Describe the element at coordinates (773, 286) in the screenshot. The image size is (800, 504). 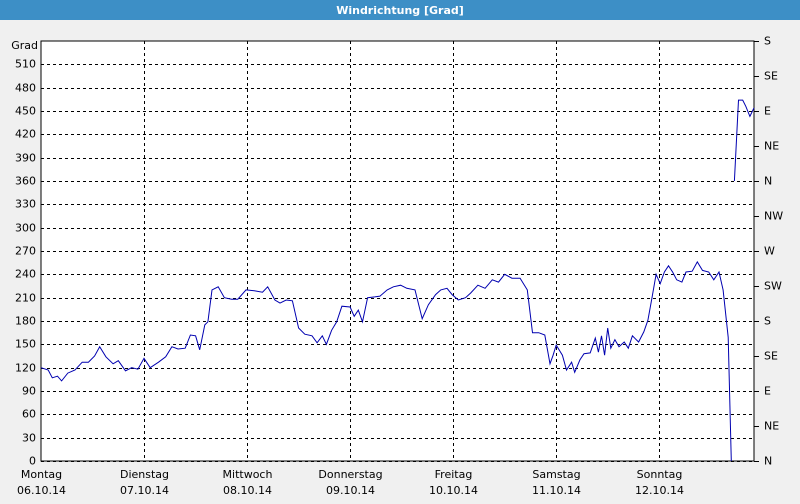
I see `y2-tick-label: SW` at that location.